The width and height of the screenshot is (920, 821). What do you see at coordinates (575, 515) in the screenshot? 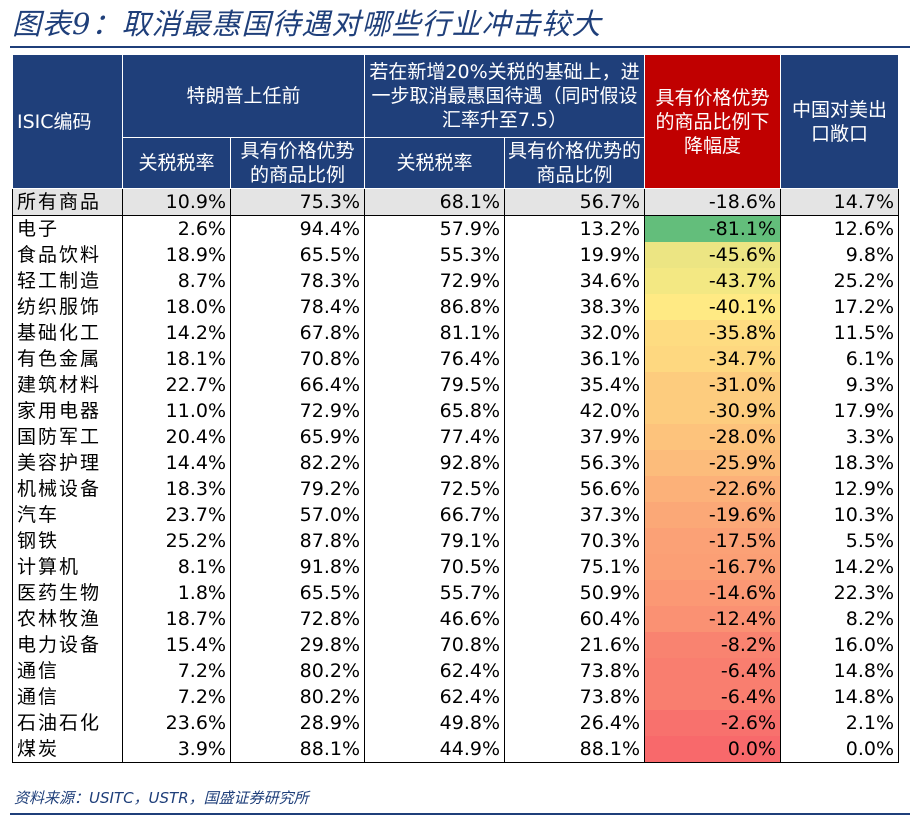
I see `cell-share-after: 37.3%` at bounding box center [575, 515].